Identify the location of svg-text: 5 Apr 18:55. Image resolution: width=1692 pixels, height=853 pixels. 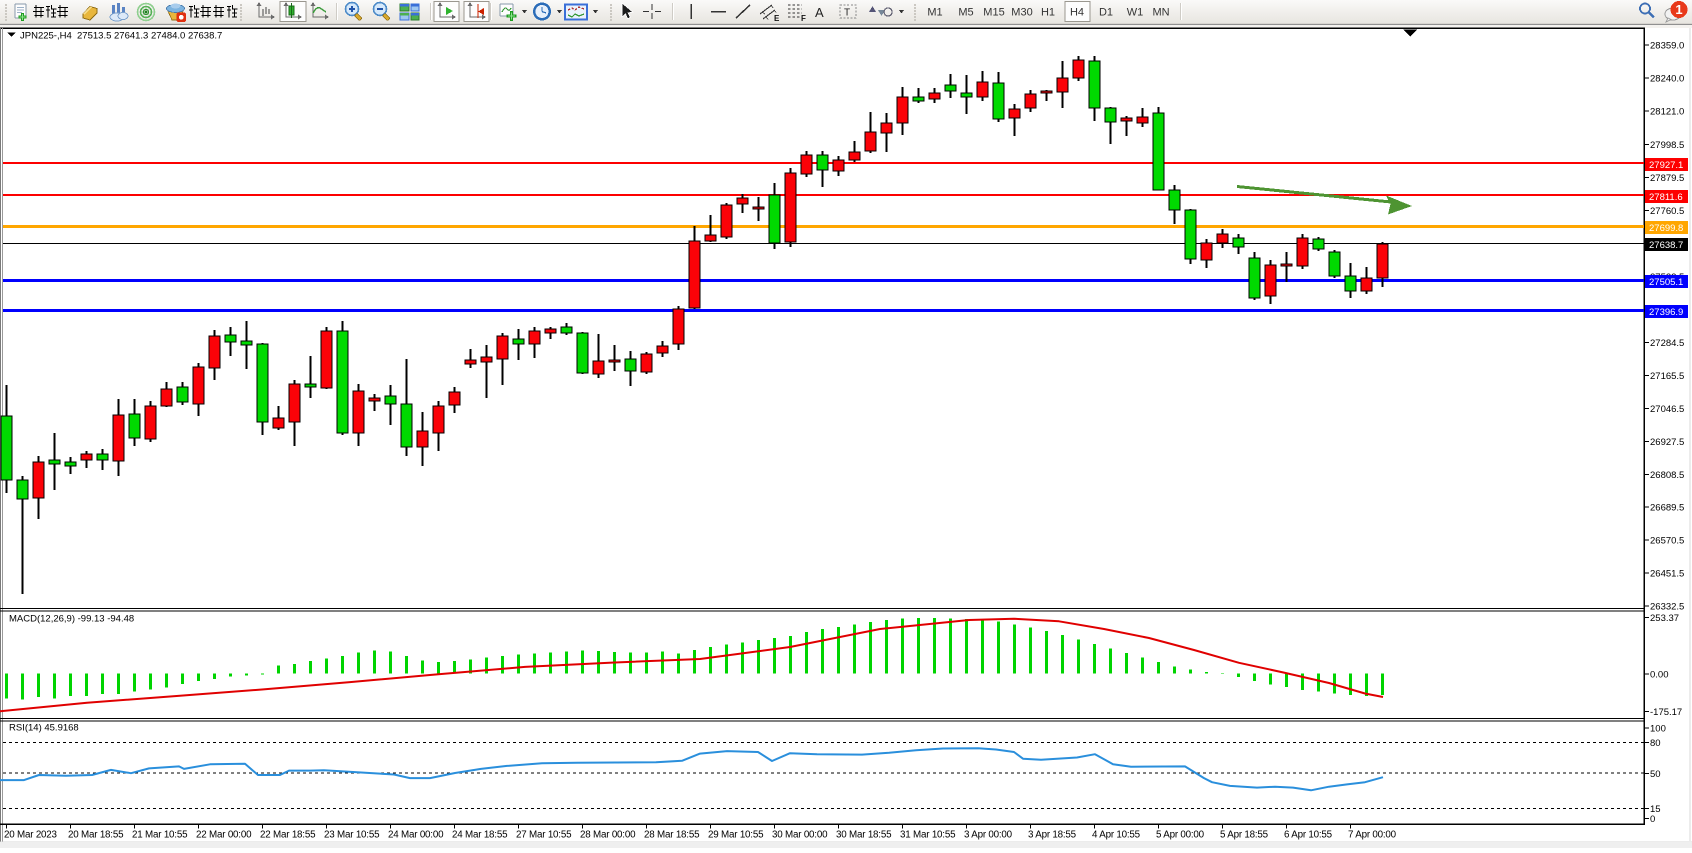
(1244, 835).